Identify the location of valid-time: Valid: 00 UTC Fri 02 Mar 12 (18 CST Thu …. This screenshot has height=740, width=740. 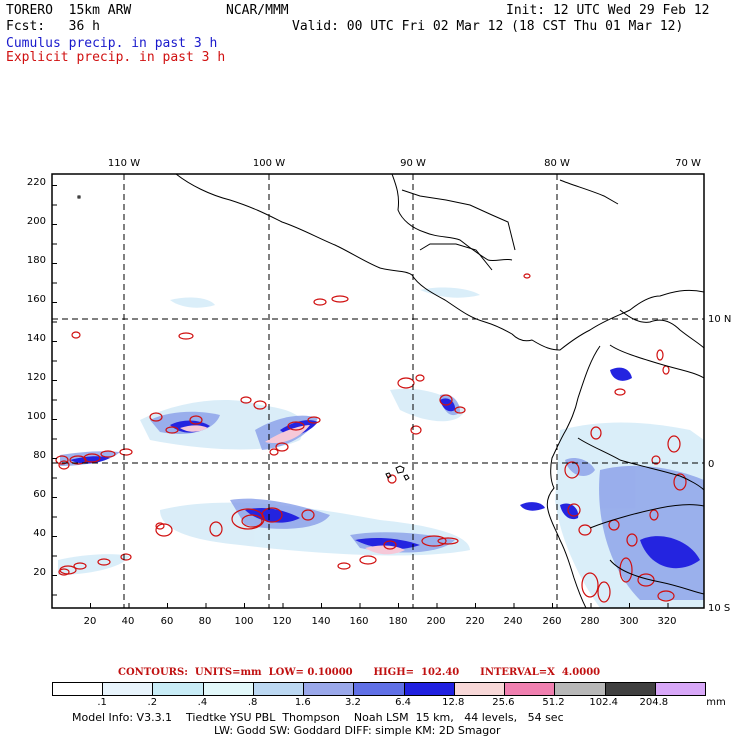
(488, 26).